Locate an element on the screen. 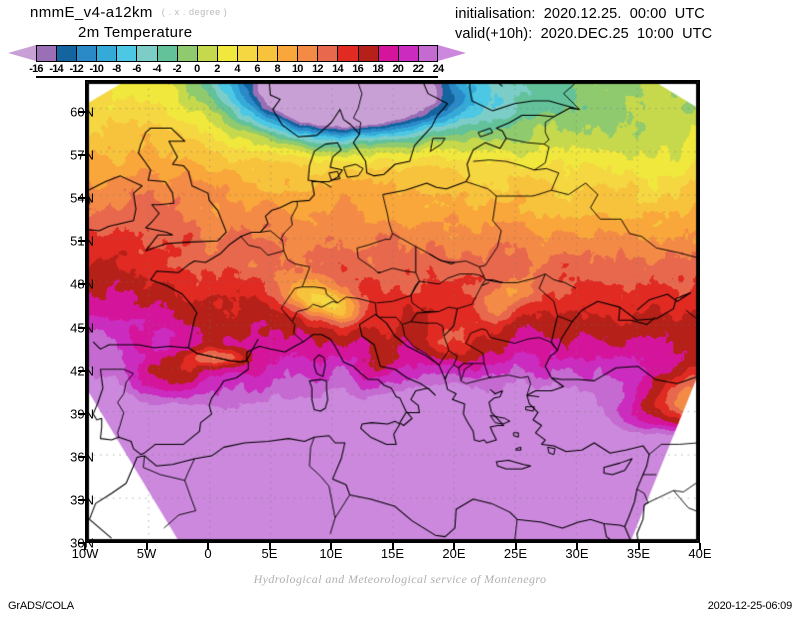  model-name-line: nmmE_v4-a12km ( . x . degree ) is located at coordinates (128, 12).